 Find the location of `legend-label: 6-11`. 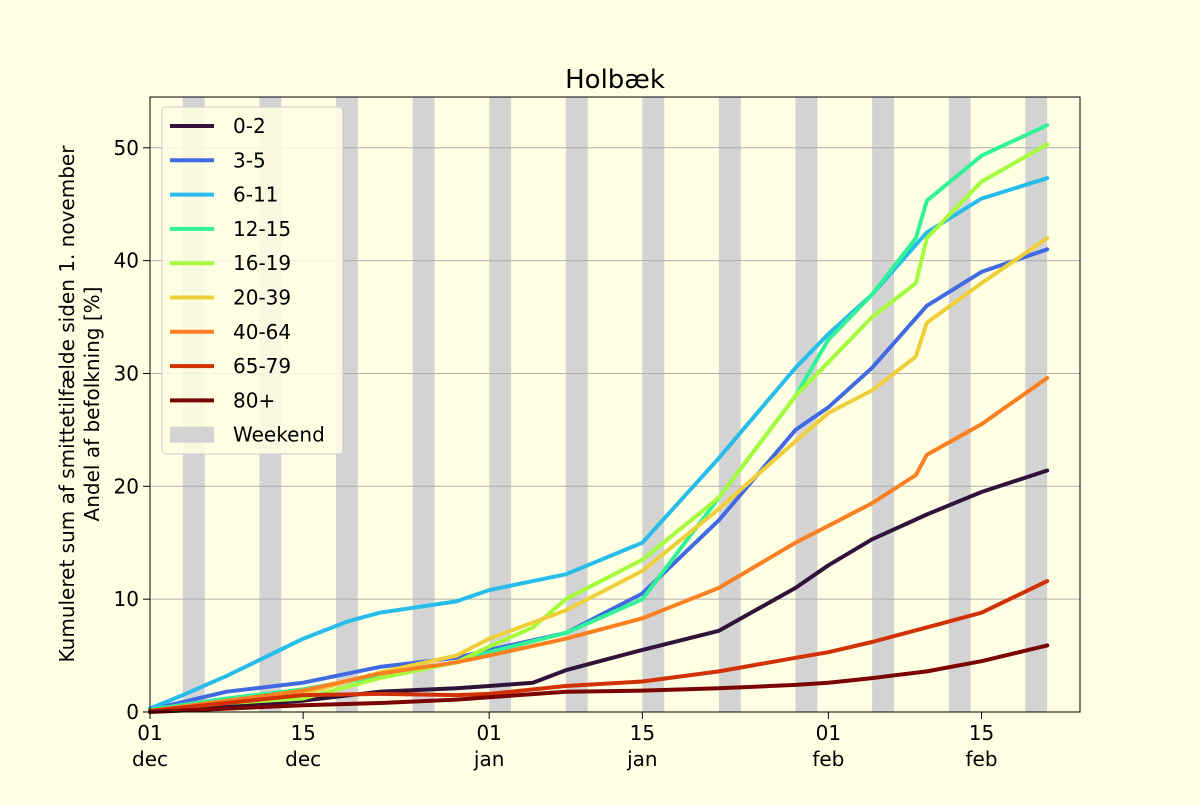

legend-label: 6-11 is located at coordinates (255, 195).